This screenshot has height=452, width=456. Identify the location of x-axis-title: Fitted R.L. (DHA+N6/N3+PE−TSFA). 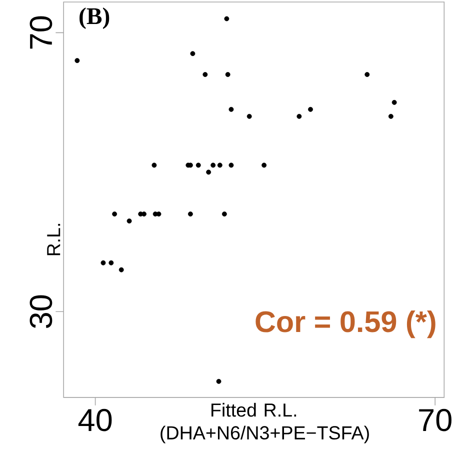
(264, 423).